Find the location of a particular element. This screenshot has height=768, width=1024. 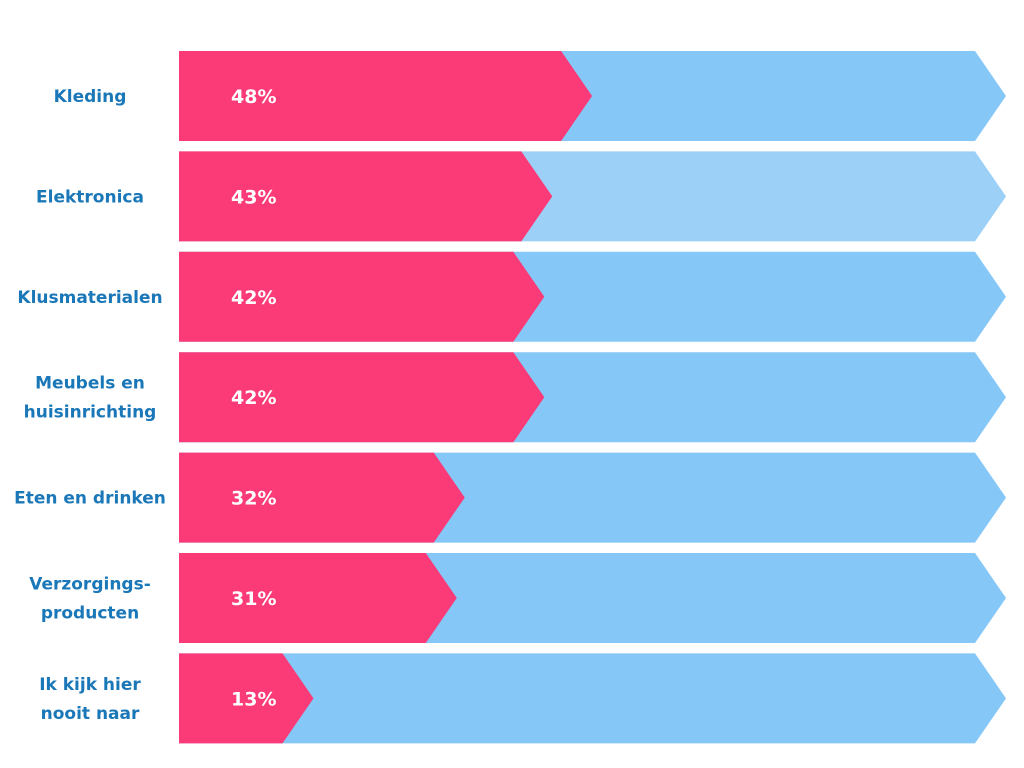

category-label-line: producten is located at coordinates (90, 614).